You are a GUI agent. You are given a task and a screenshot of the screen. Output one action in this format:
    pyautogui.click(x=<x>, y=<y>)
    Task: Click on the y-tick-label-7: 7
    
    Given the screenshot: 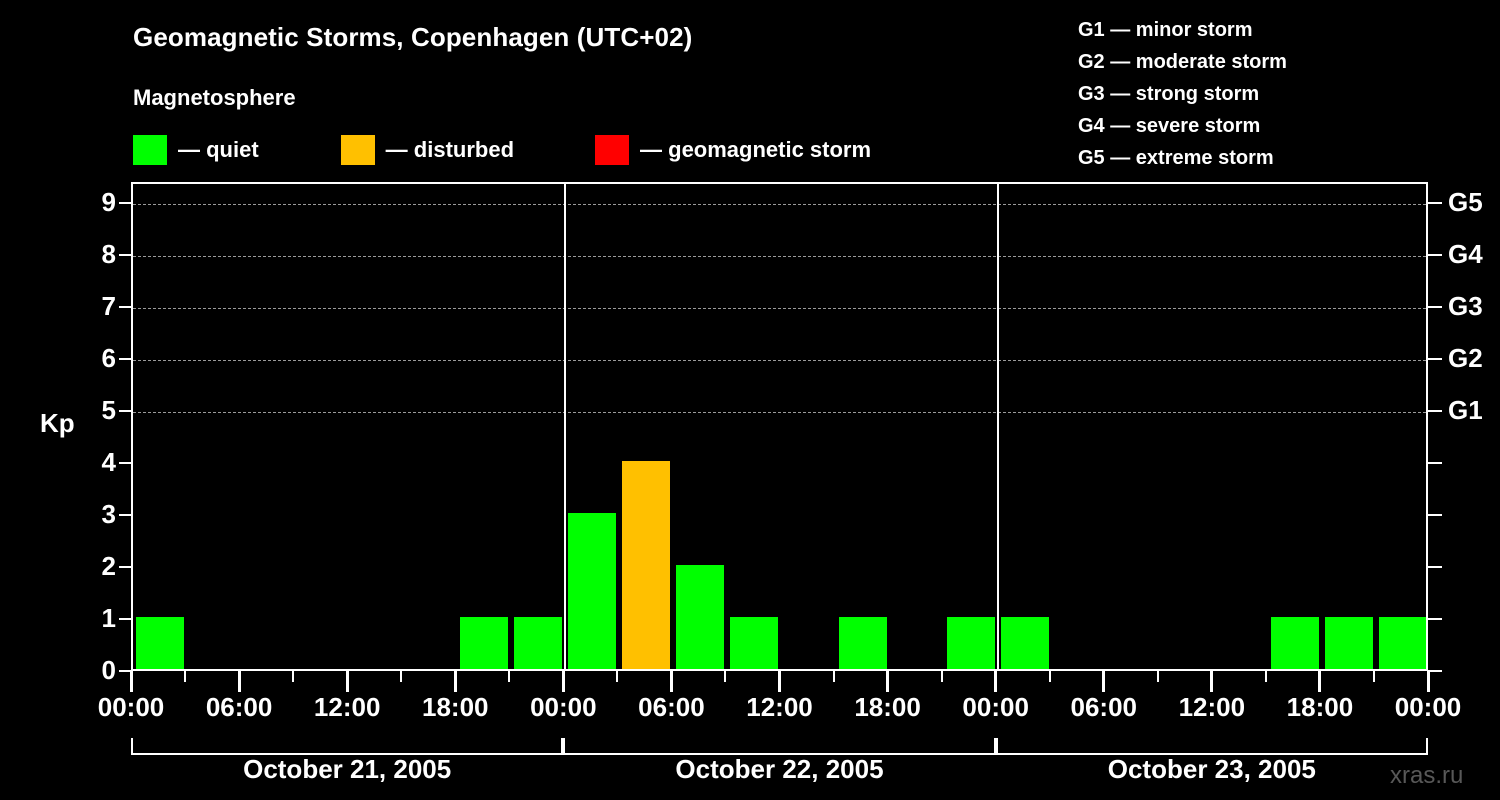 What is the action you would take?
    pyautogui.click(x=108, y=305)
    